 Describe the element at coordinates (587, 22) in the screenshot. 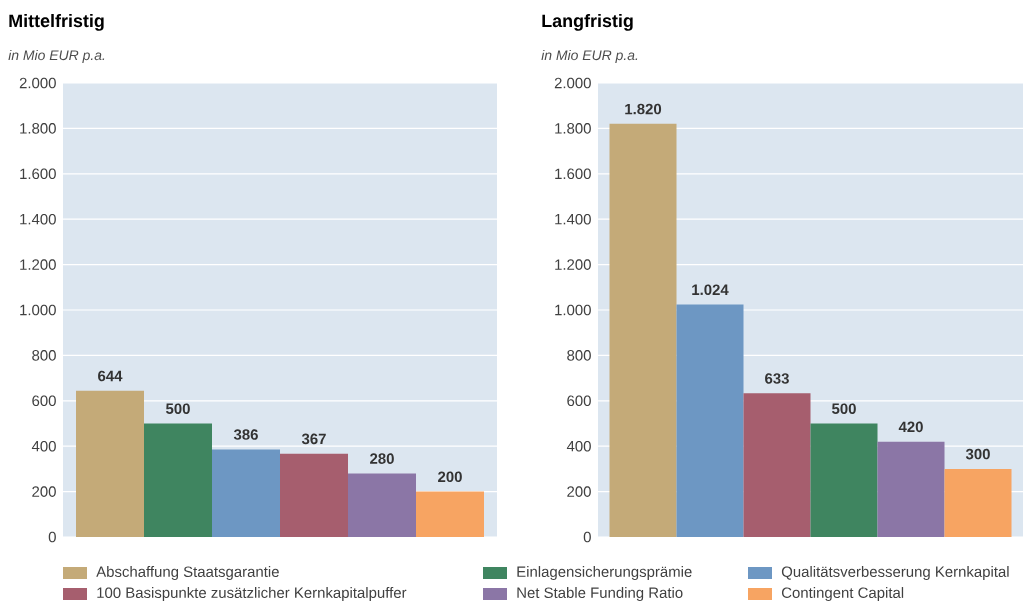

I see `chart-title: Langfristig` at that location.